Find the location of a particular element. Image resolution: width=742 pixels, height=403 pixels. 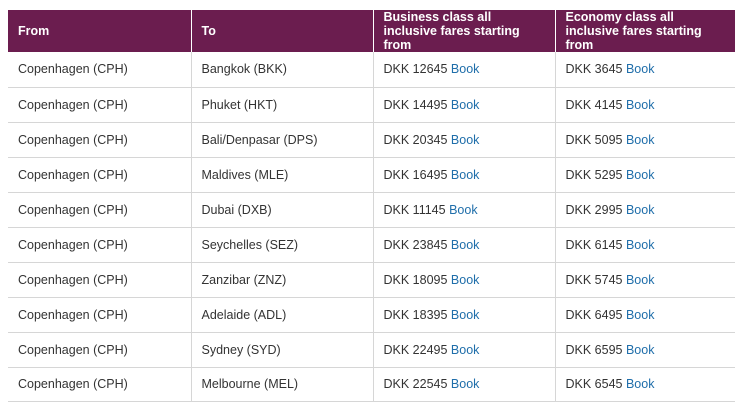

to-cell: Bali/Denpasar (DPS) is located at coordinates (282, 140).